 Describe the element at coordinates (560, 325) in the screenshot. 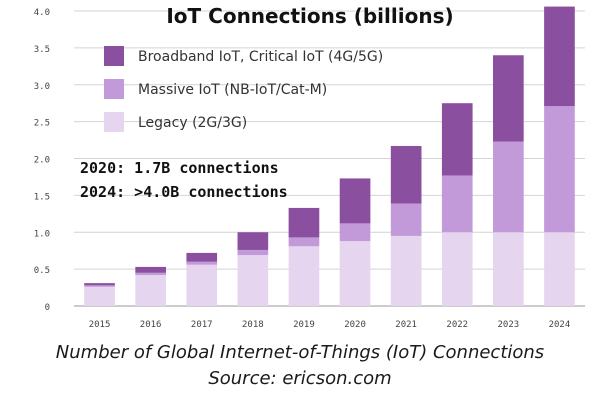

I see `x-tick-label: 2024` at that location.